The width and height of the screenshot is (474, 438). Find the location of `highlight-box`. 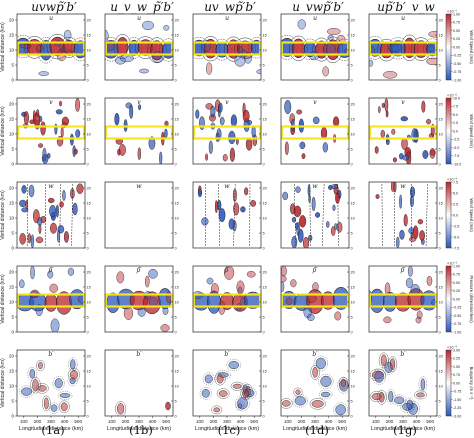

highlight-box is located at coordinates (315, 300).